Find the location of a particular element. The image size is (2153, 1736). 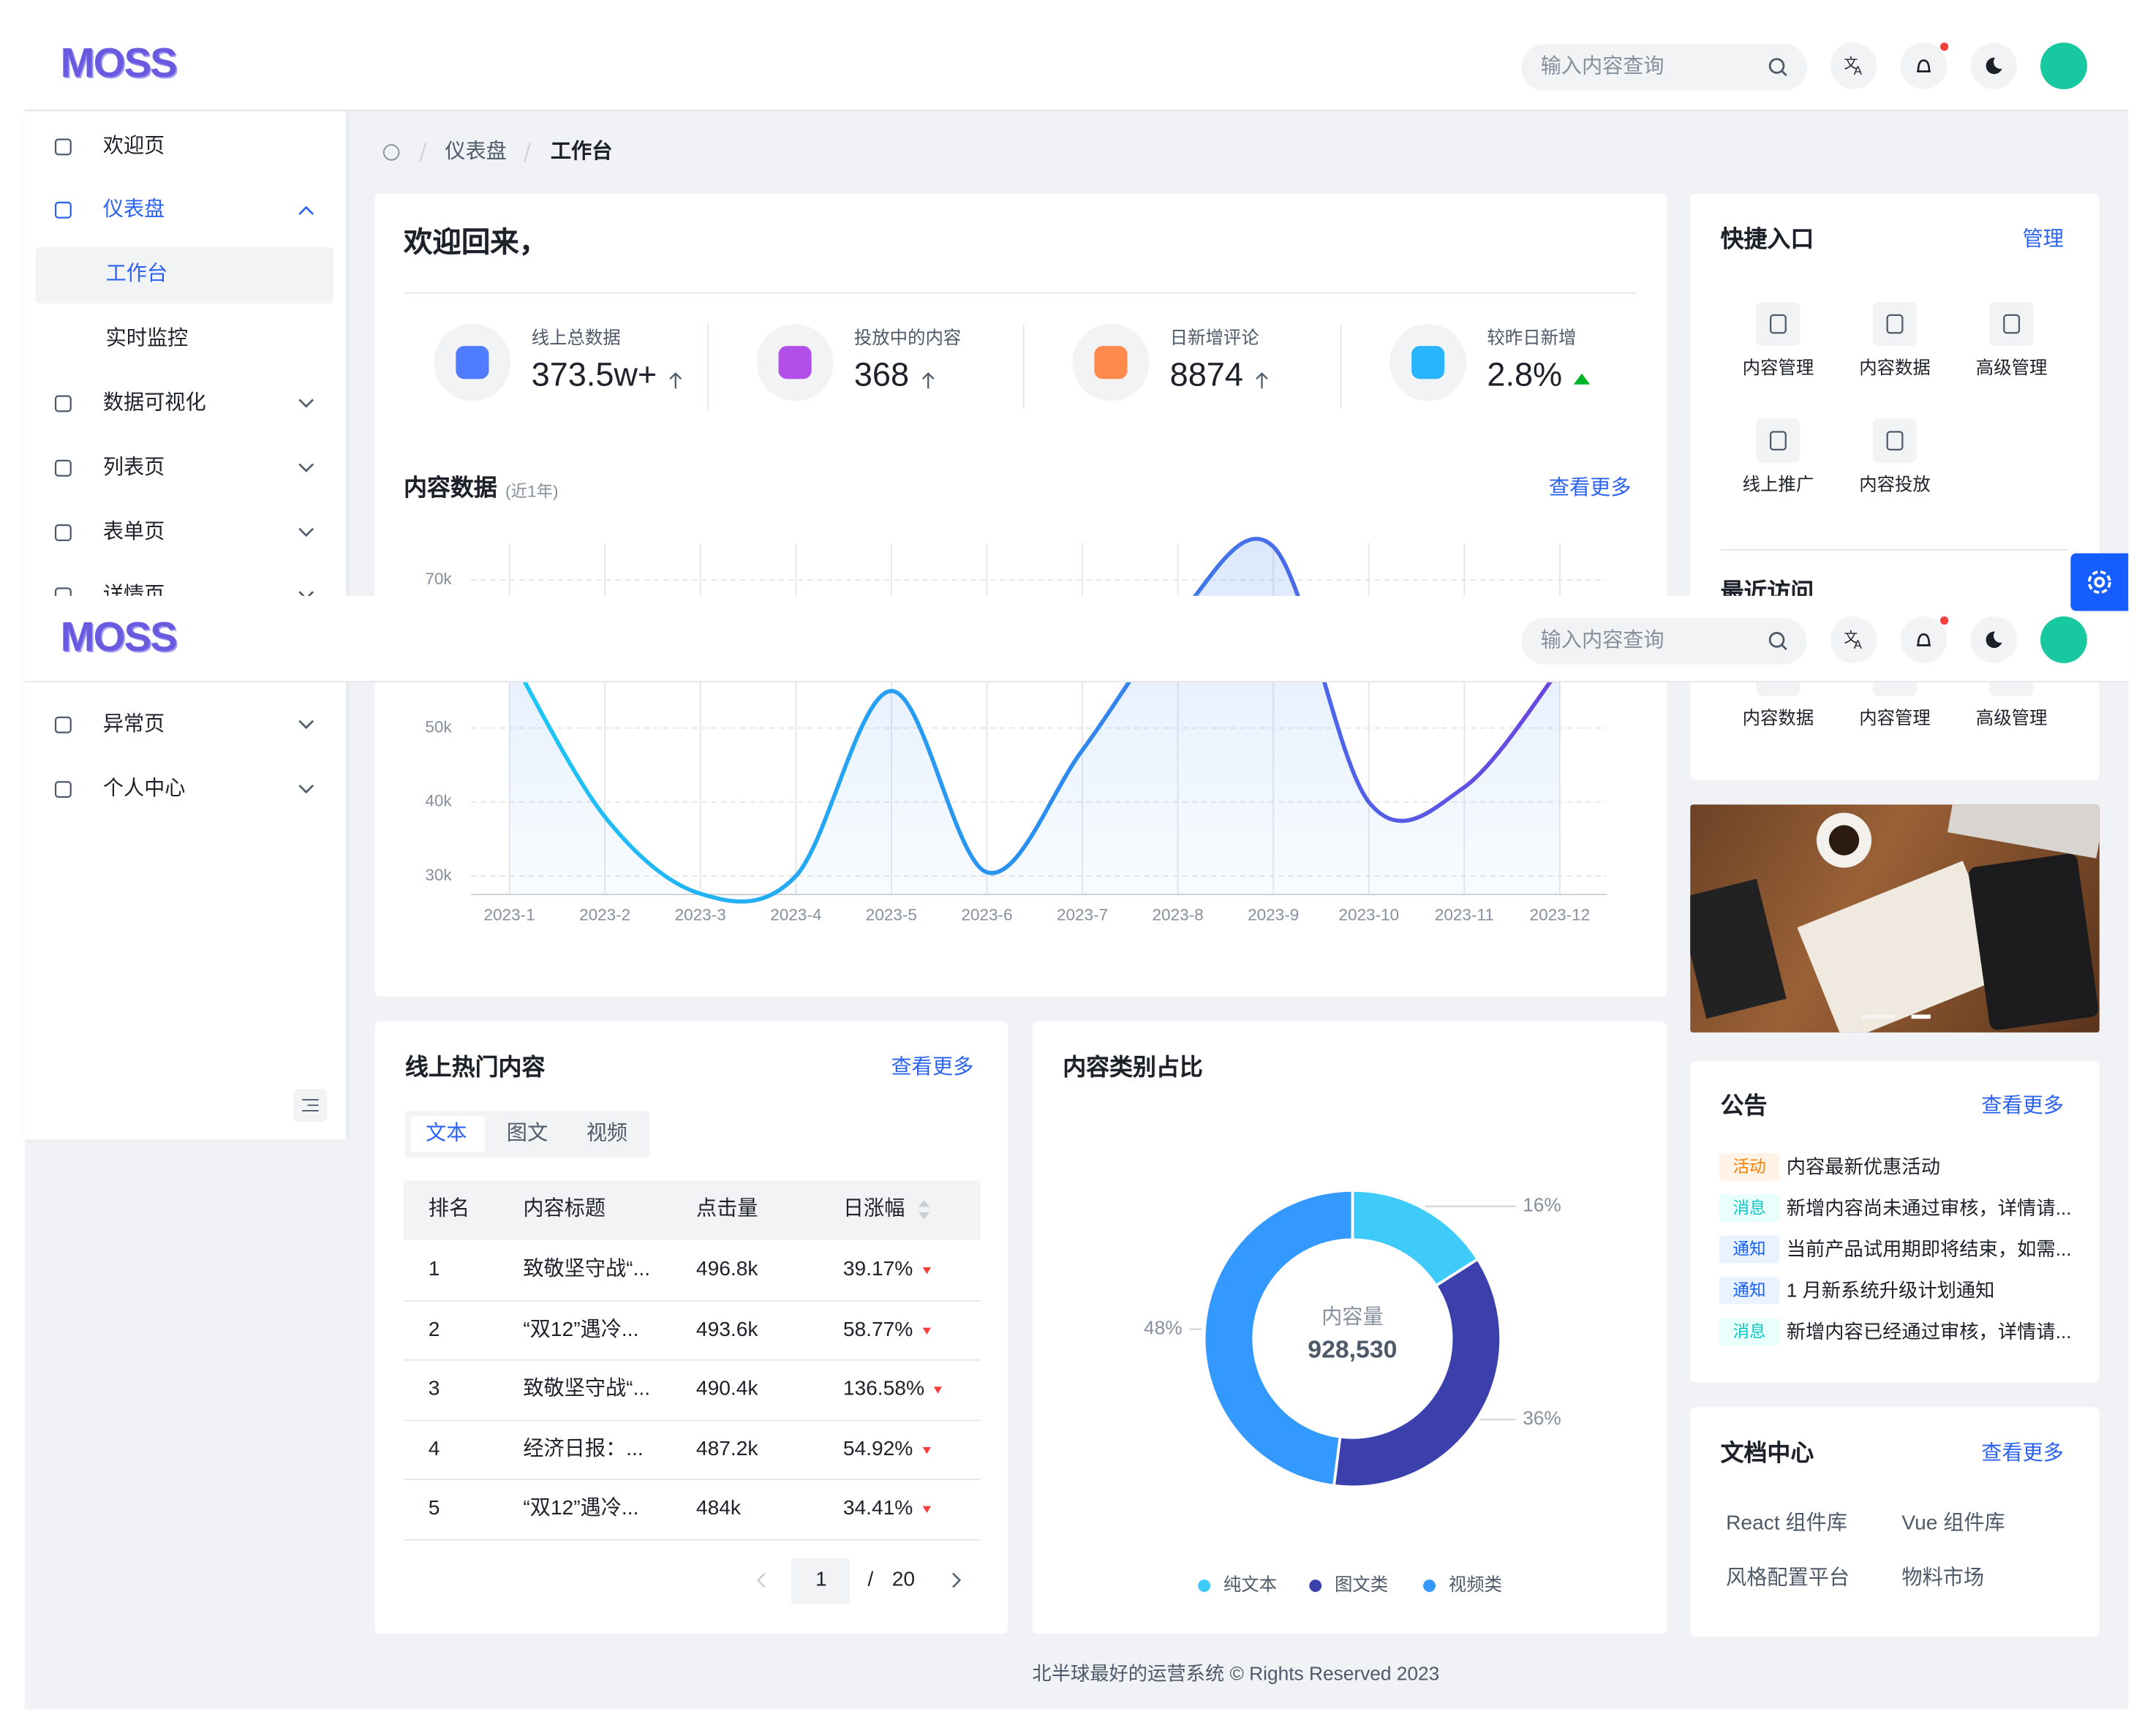

y-tick-label: 70k is located at coordinates (438, 579).